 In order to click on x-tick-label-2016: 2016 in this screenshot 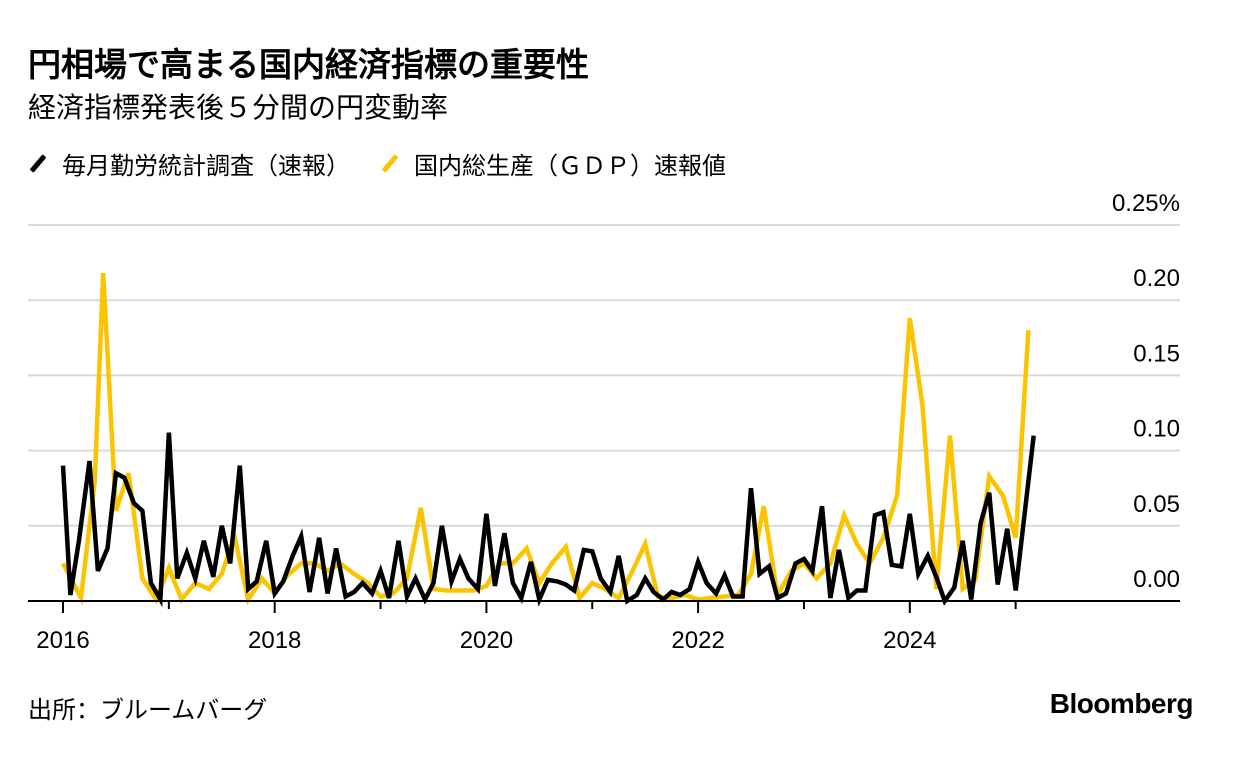, I will do `click(62, 640)`.